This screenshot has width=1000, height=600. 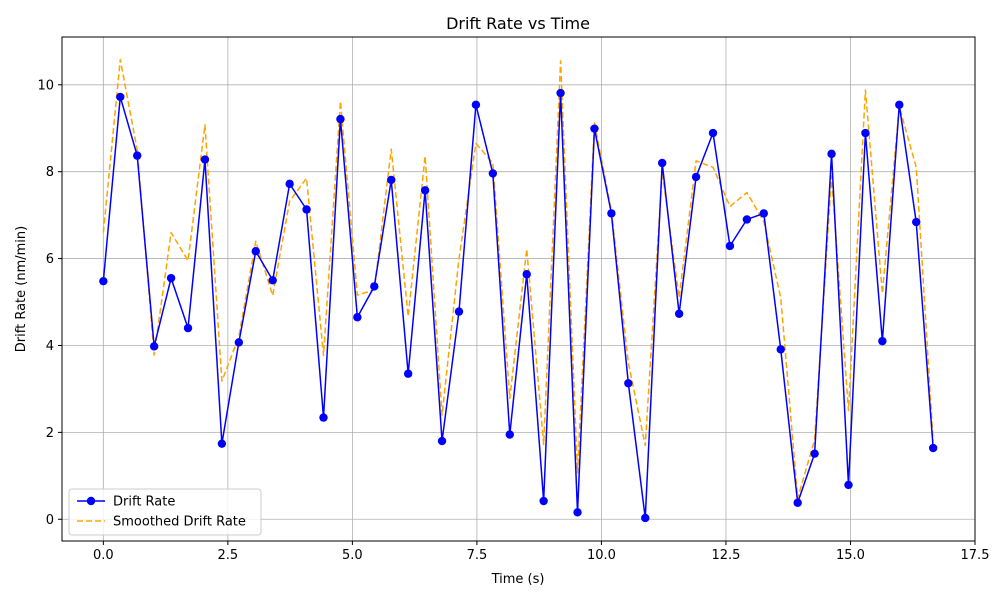 I want to click on legend: Drift Rate Smoothed Drift Rate, so click(x=165, y=512).